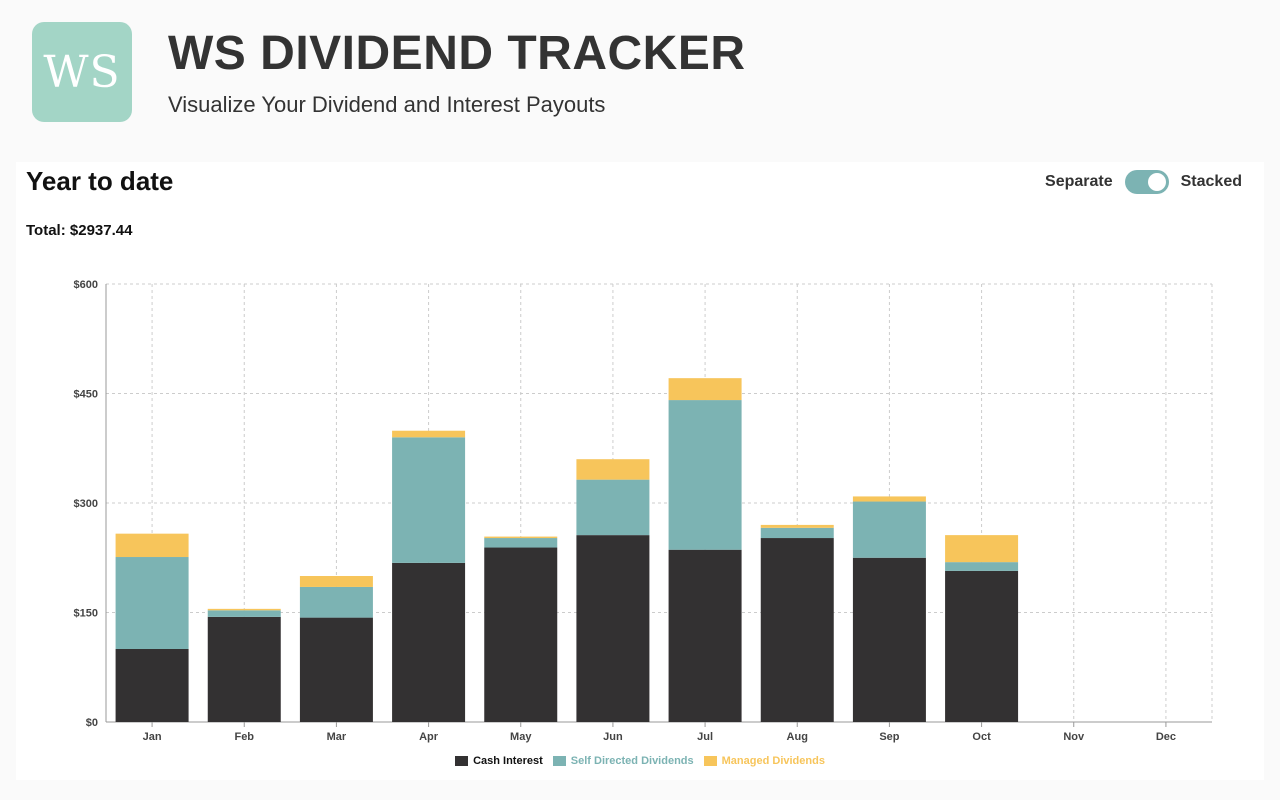  I want to click on logo-text: WS, so click(82, 72).